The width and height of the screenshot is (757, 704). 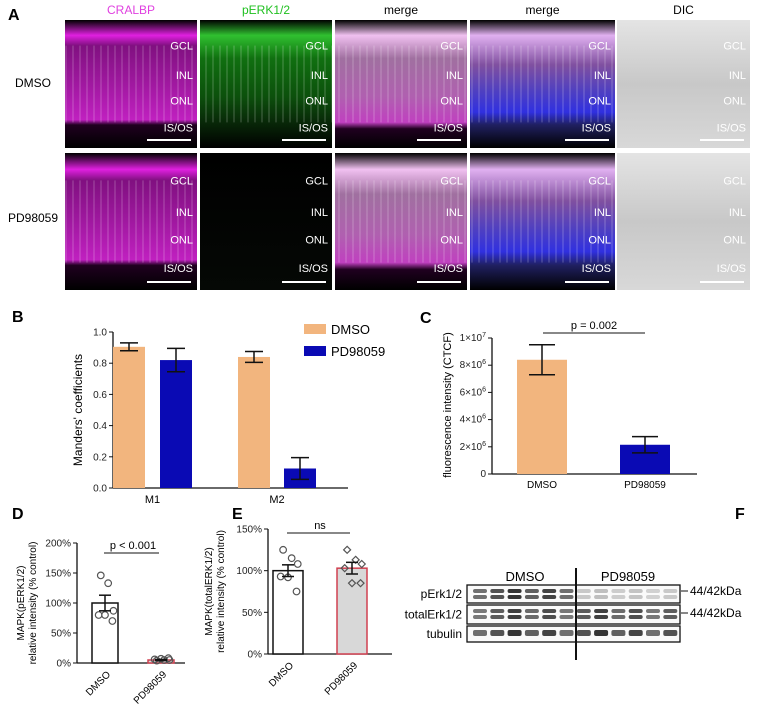 I want to click on cell-texture, so click(x=401, y=84).